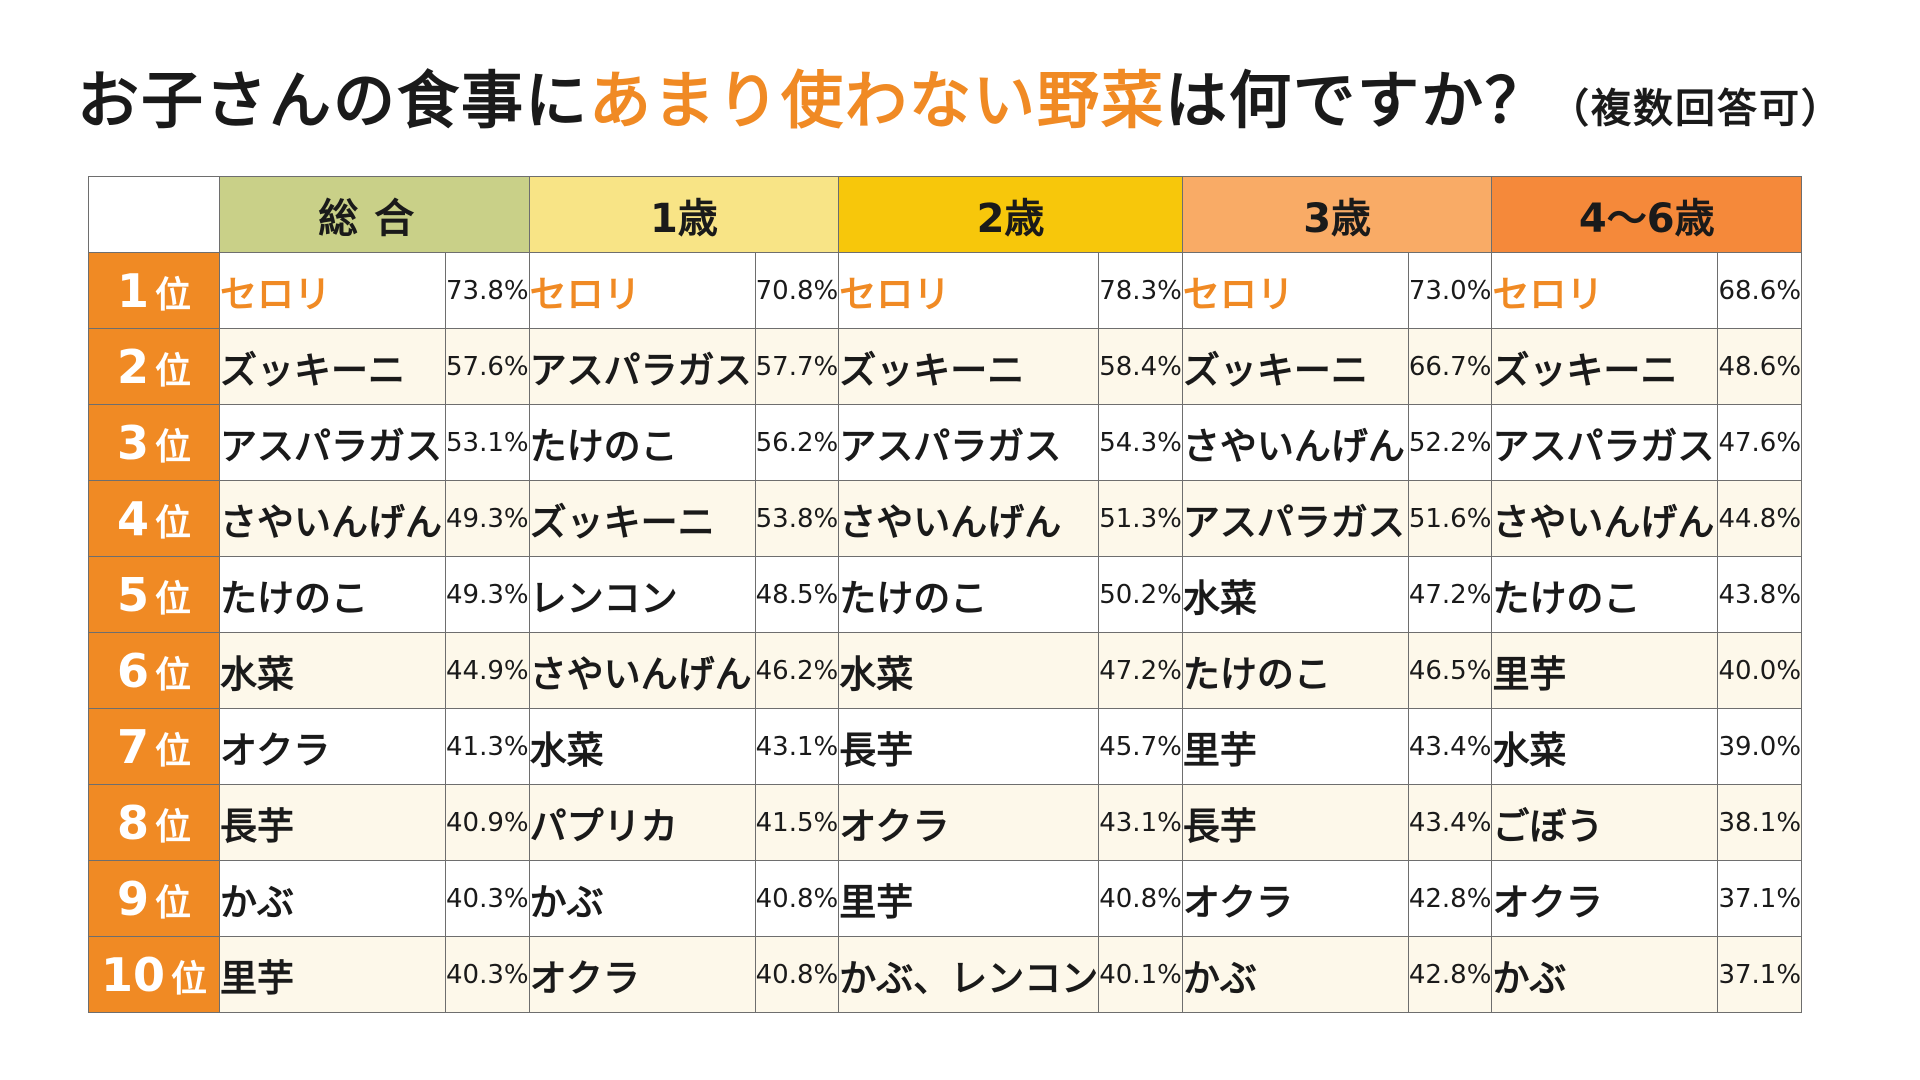  I want to click on chart-title: お子さんの食事にあまり使わない野菜は何ですか？（複数回答可）, so click(960, 95).